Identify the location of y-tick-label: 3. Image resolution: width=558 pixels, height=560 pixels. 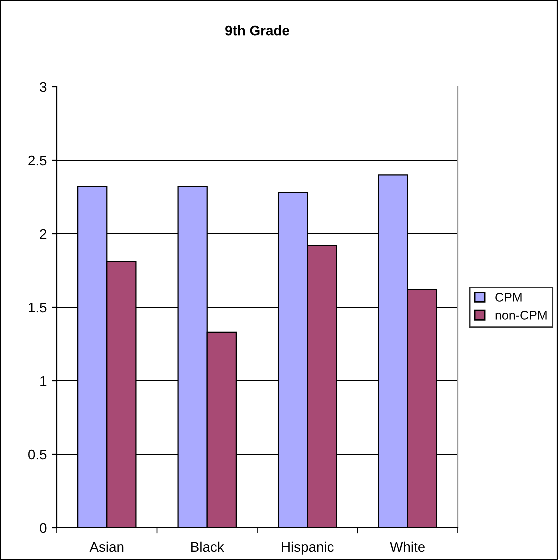
(43, 87).